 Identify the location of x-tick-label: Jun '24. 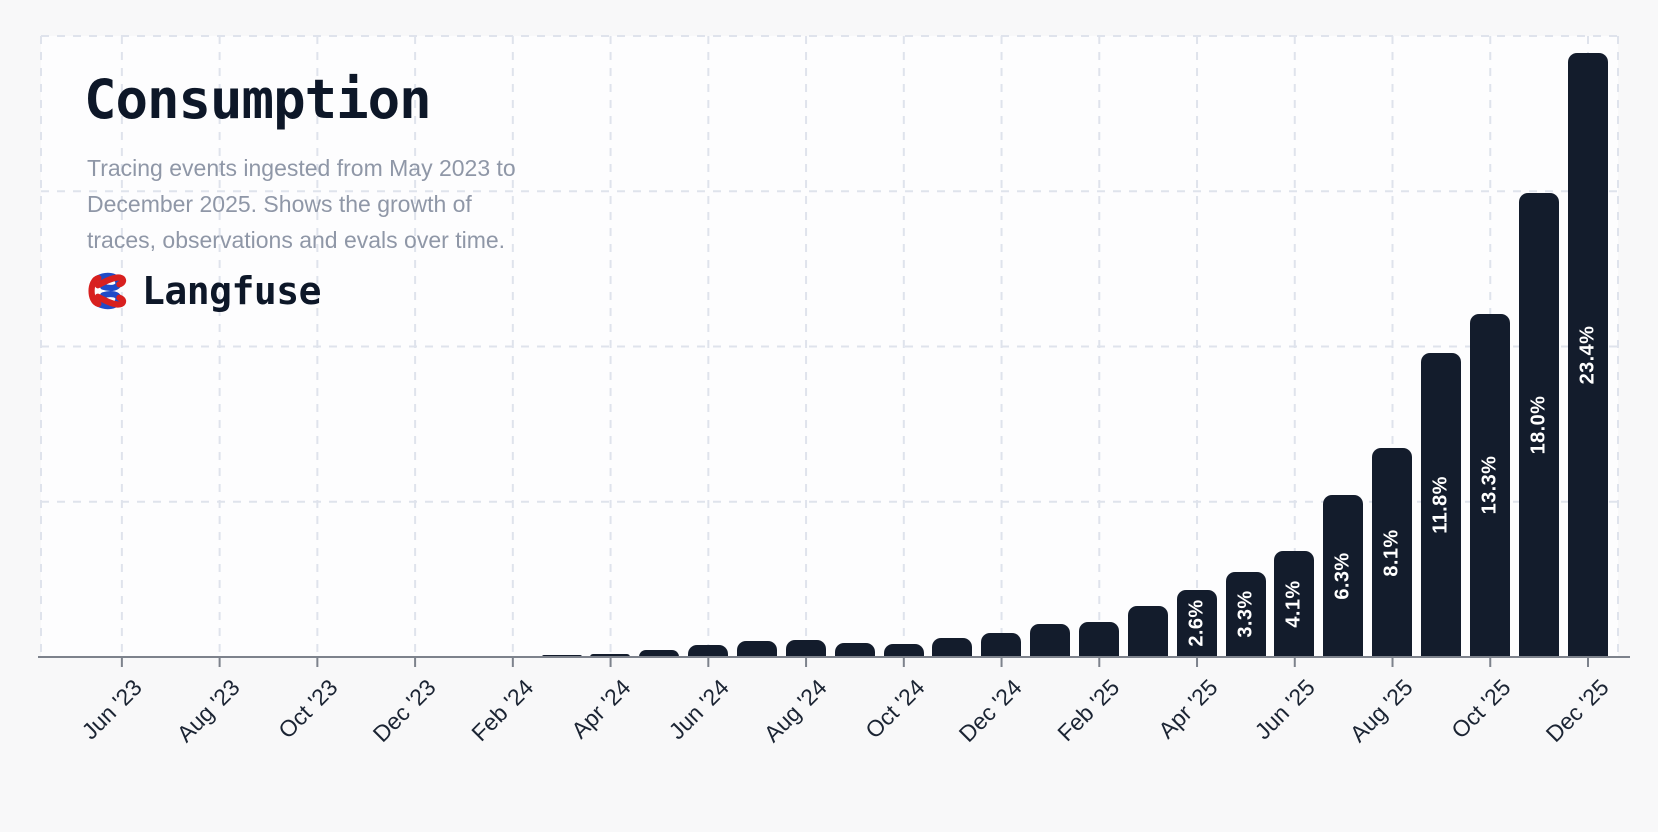
(698, 709).